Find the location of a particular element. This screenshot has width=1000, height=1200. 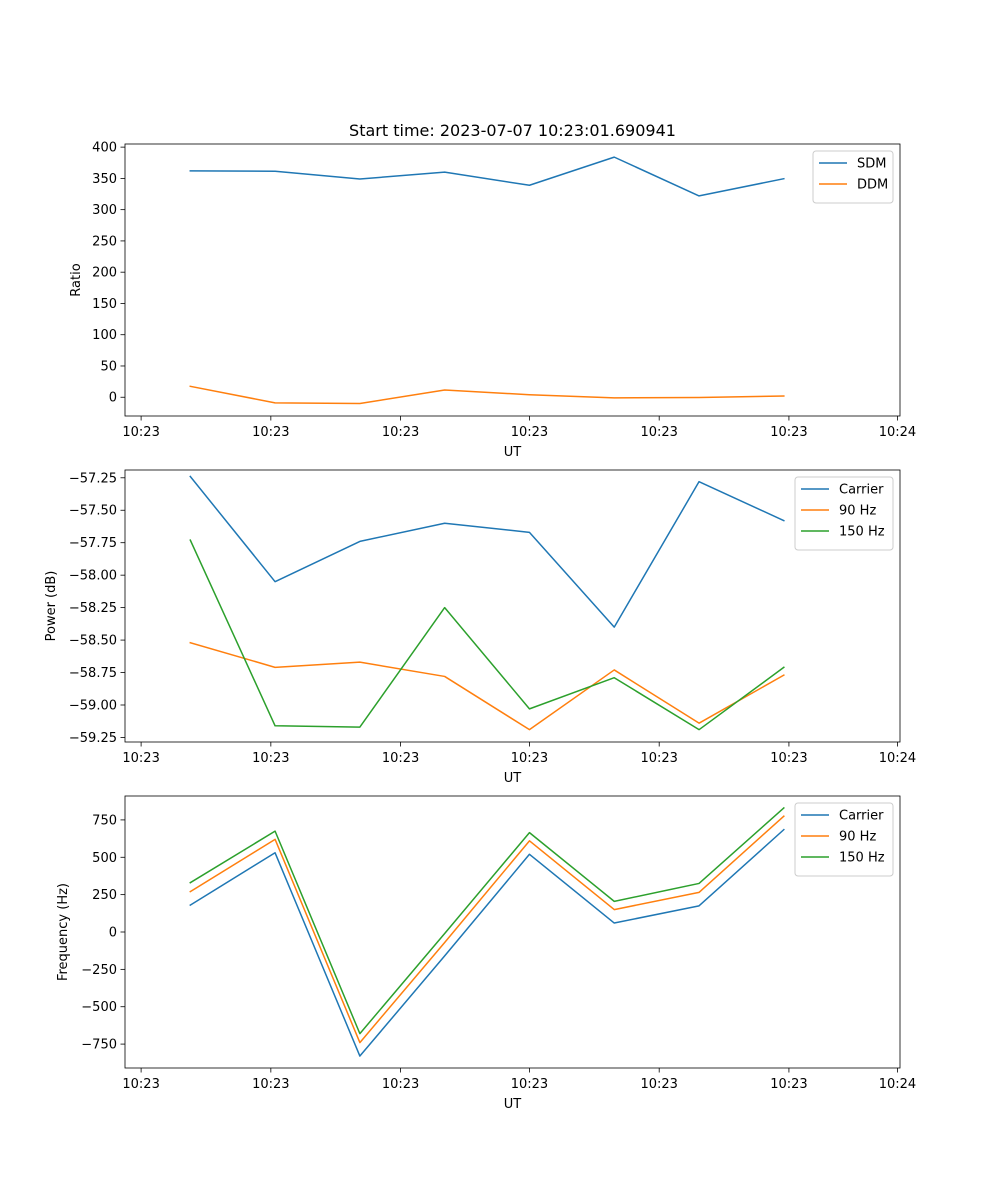

y-axis-label: Power (dB) is located at coordinates (51, 606).